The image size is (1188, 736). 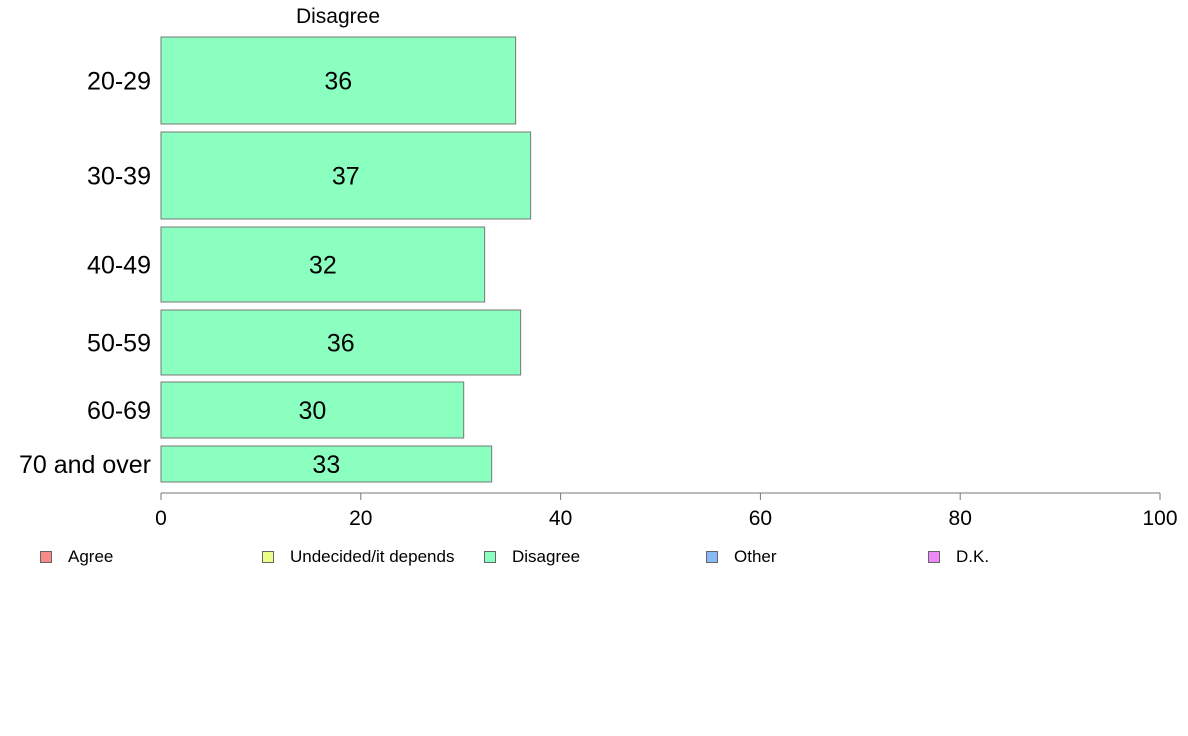 What do you see at coordinates (755, 556) in the screenshot?
I see `legend-label: Other` at bounding box center [755, 556].